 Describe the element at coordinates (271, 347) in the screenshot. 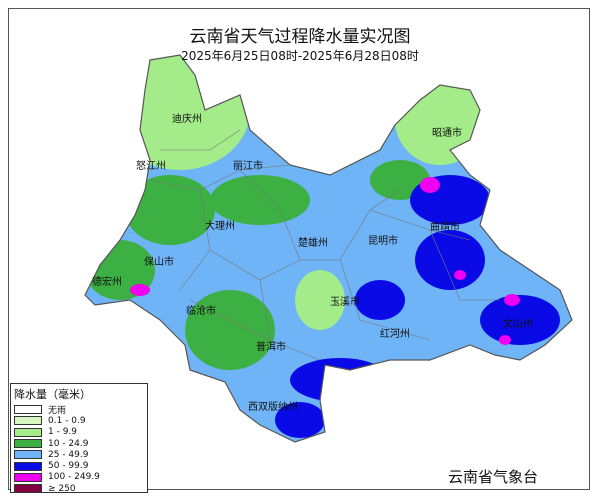

I see `city-label: 普洱市` at that location.